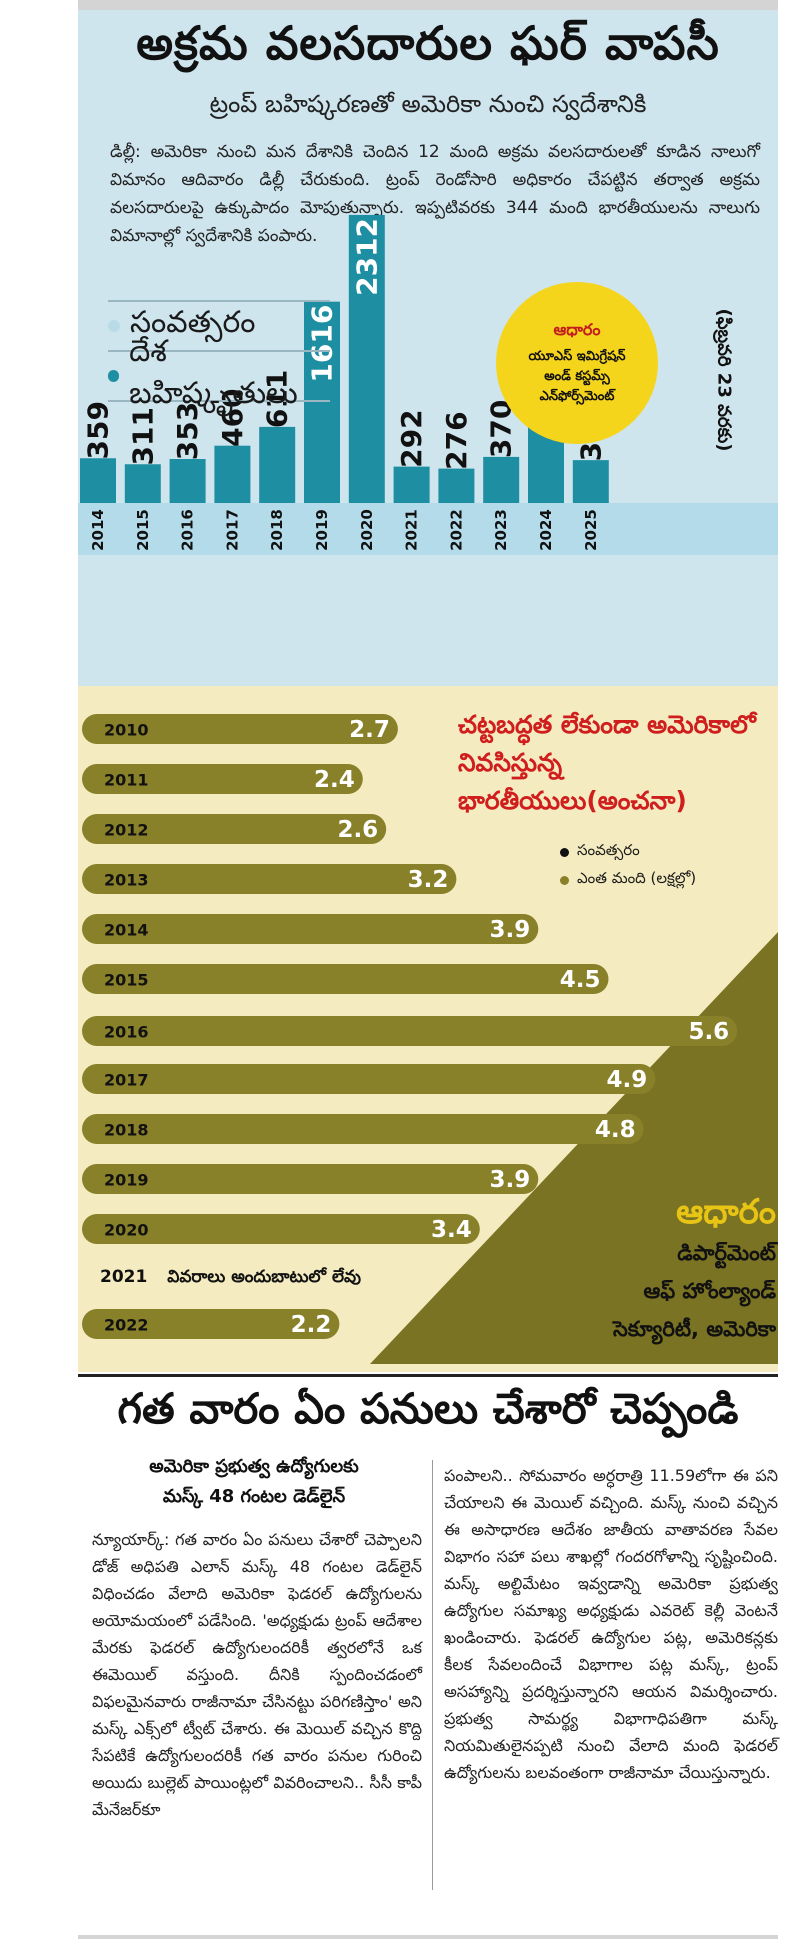 This screenshot has width=800, height=1949. Describe the element at coordinates (126, 1230) in the screenshot. I see `year-tick-label: 2020` at that location.